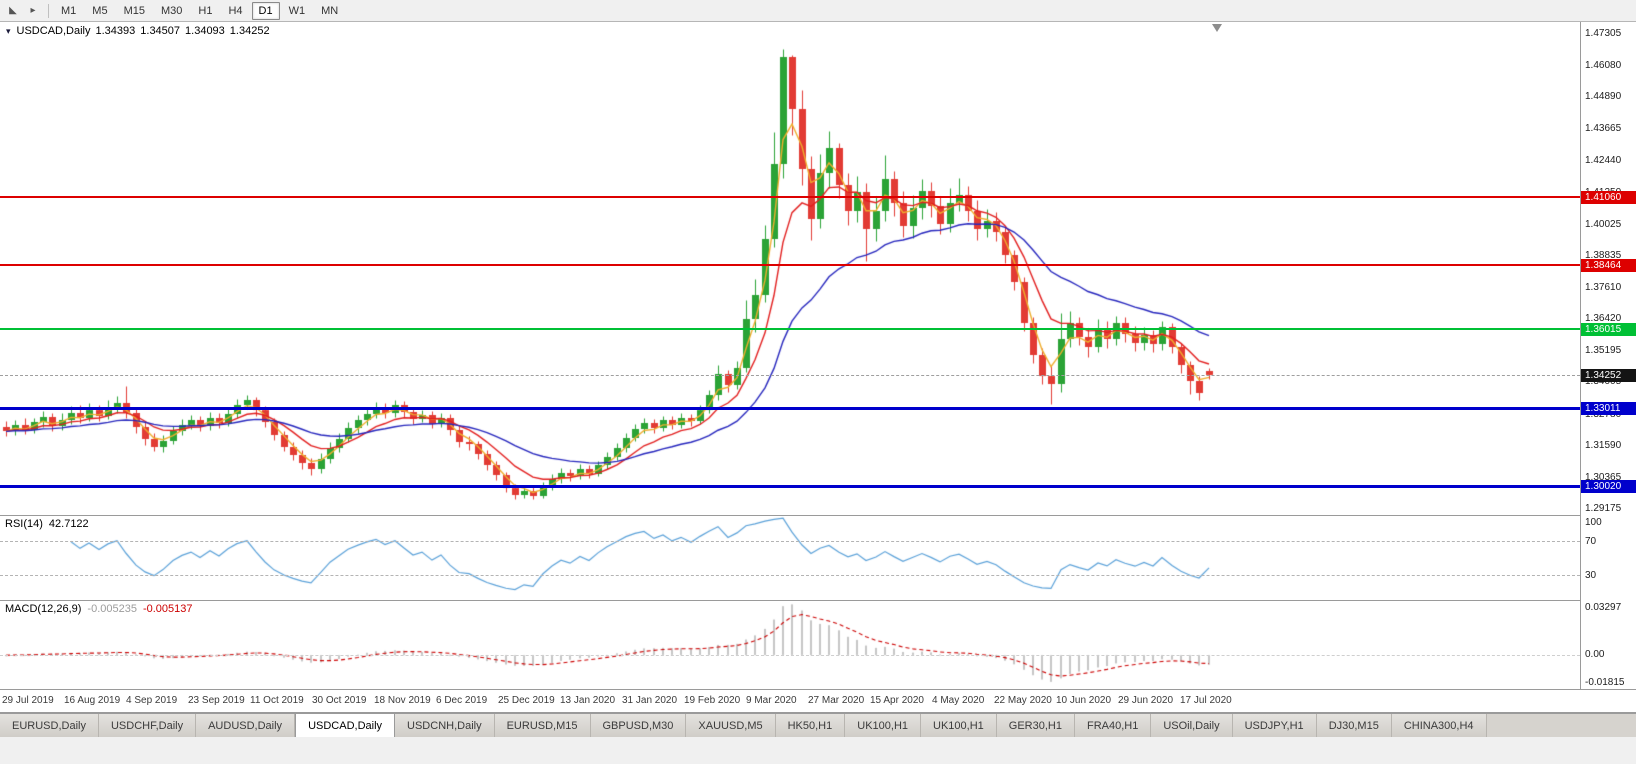  Describe the element at coordinates (542, 726) in the screenshot. I see `tab-5-eurusd-m15: EURUSD,M15` at that location.